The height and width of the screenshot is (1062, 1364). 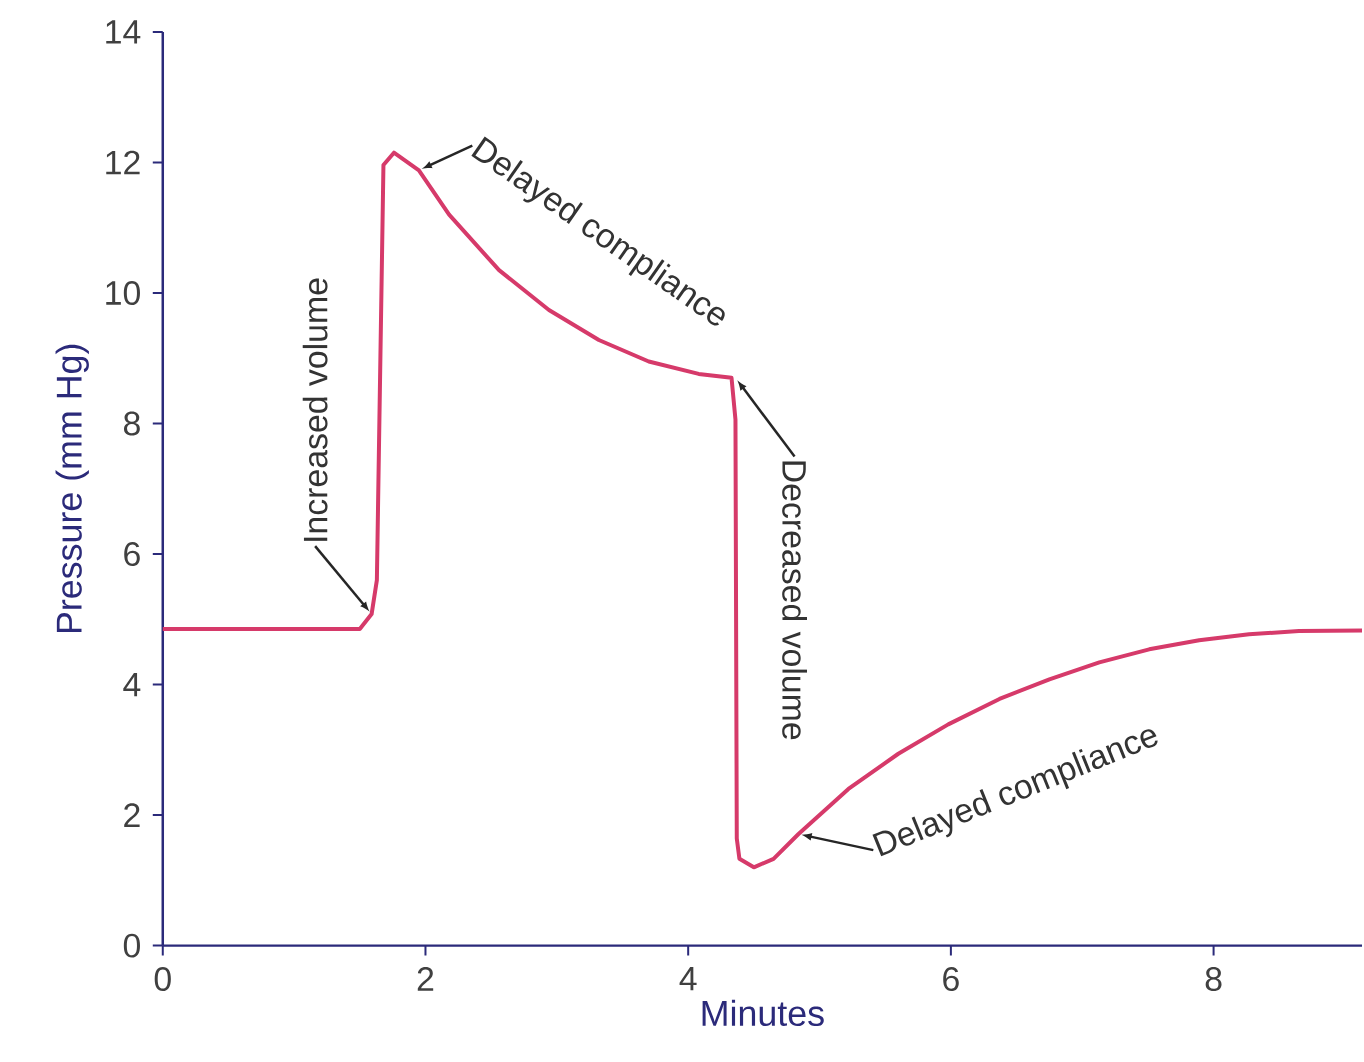 I want to click on x-tick-label: 4, so click(x=688, y=978).